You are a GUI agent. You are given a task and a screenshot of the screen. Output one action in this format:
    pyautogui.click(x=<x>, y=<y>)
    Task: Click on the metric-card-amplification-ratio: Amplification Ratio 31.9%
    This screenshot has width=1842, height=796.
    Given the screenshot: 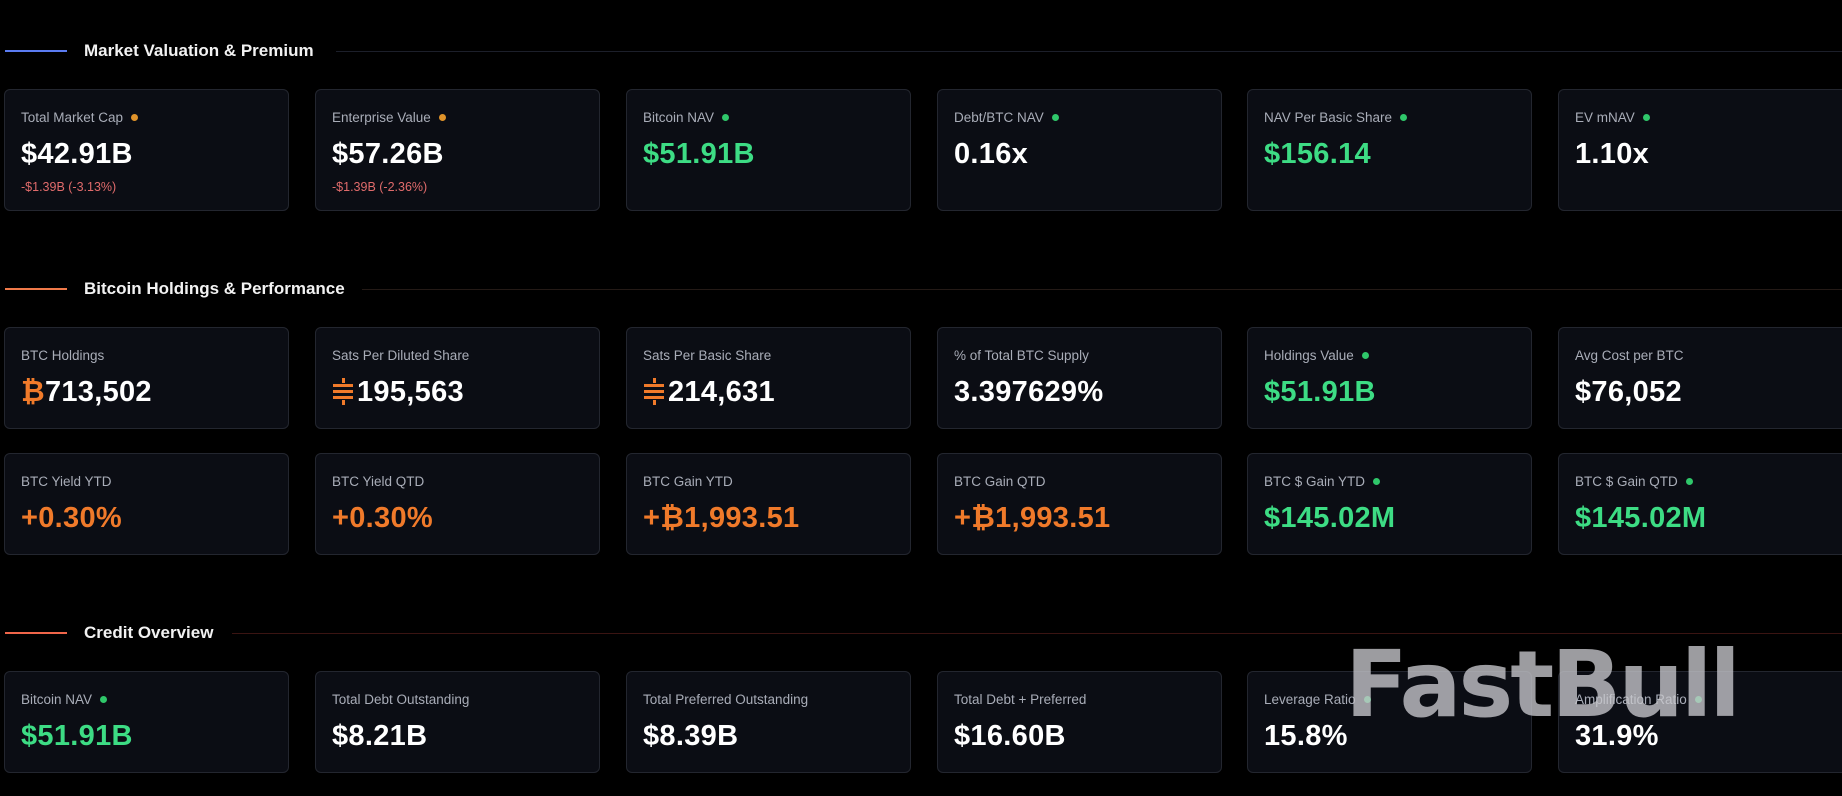 What is the action you would take?
    pyautogui.click(x=1700, y=722)
    